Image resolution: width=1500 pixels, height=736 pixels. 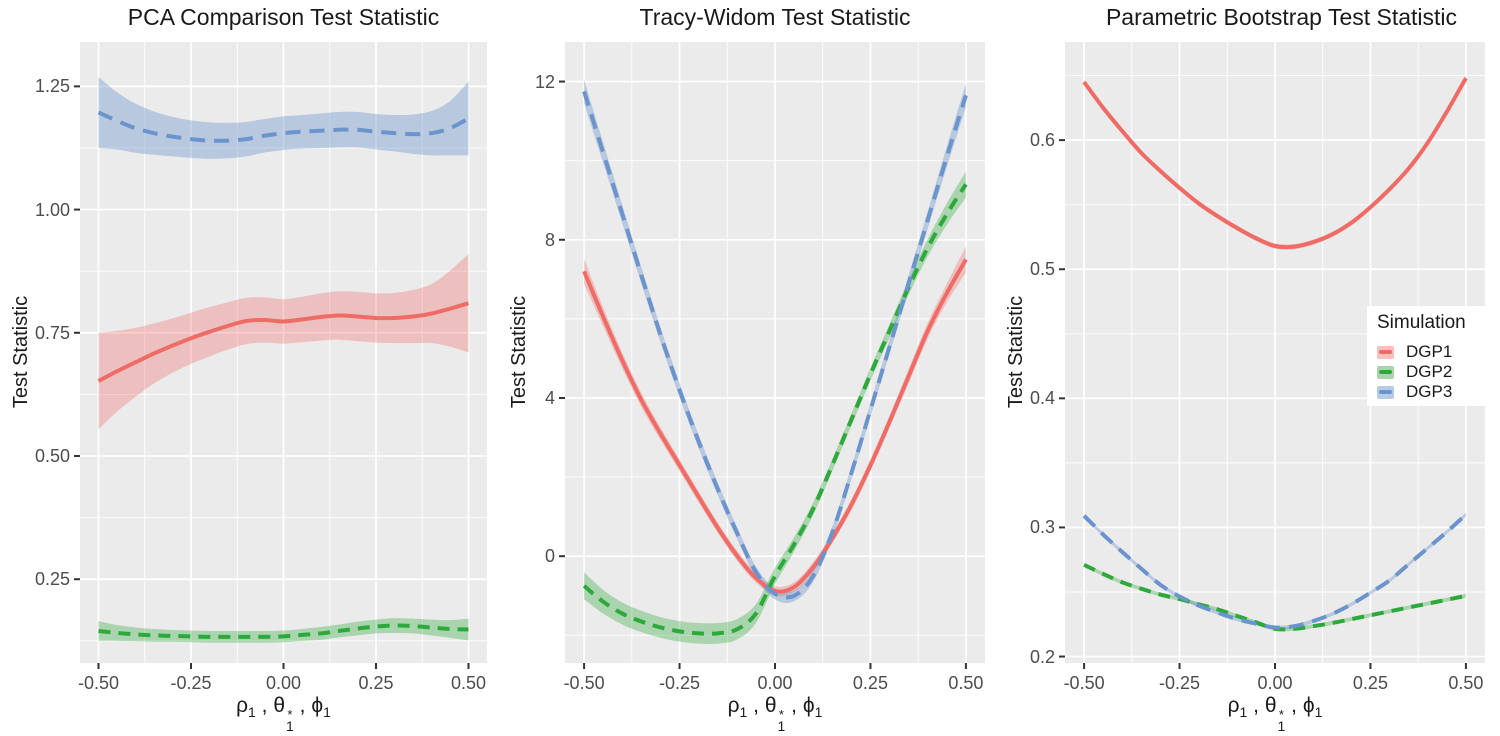 I want to click on legend-box: Simulation DGP1 DGP2 DGP3, so click(x=1432, y=356).